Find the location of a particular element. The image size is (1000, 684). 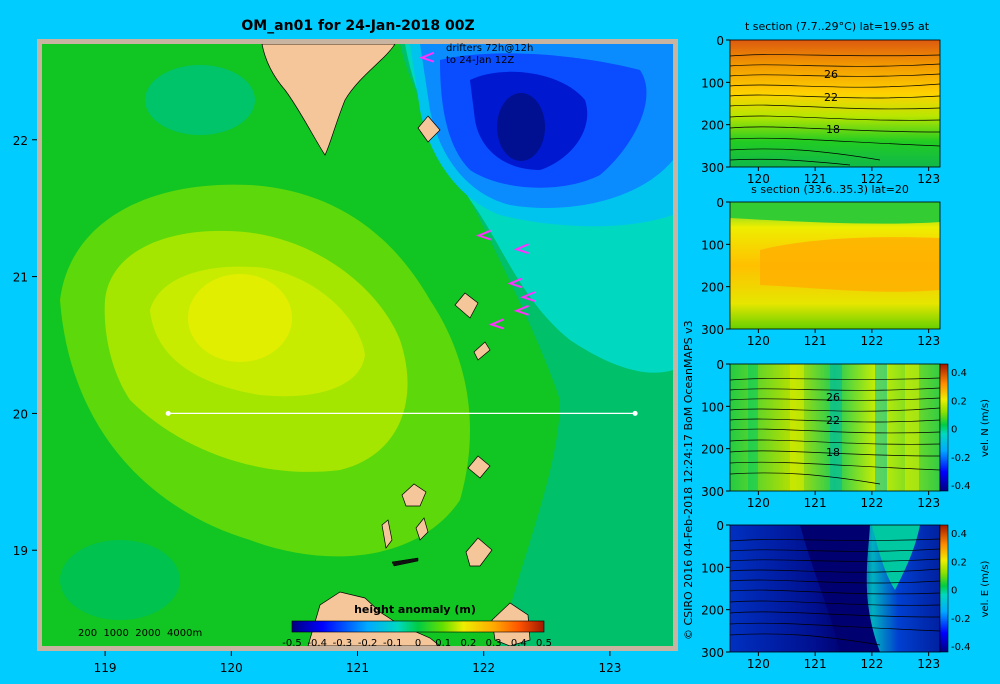

main-title: OM_an01 for 24-Jan-2018 00Z is located at coordinates (357, 26).